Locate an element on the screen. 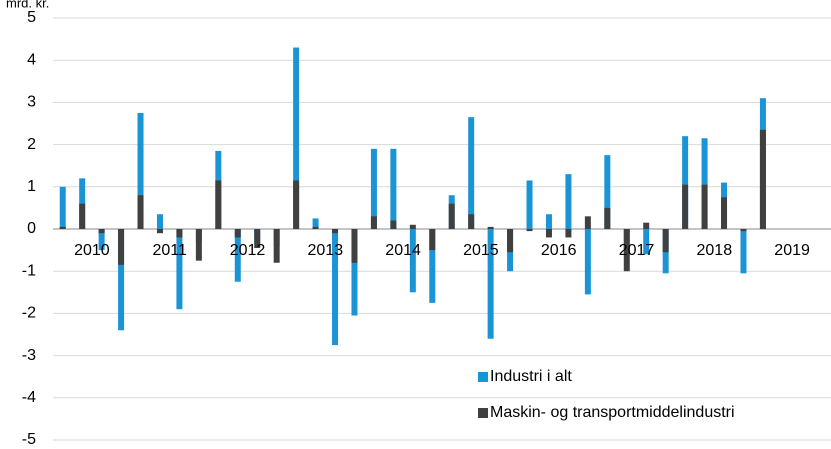 The height and width of the screenshot is (449, 831). y-tick-label: -3 is located at coordinates (29, 355).